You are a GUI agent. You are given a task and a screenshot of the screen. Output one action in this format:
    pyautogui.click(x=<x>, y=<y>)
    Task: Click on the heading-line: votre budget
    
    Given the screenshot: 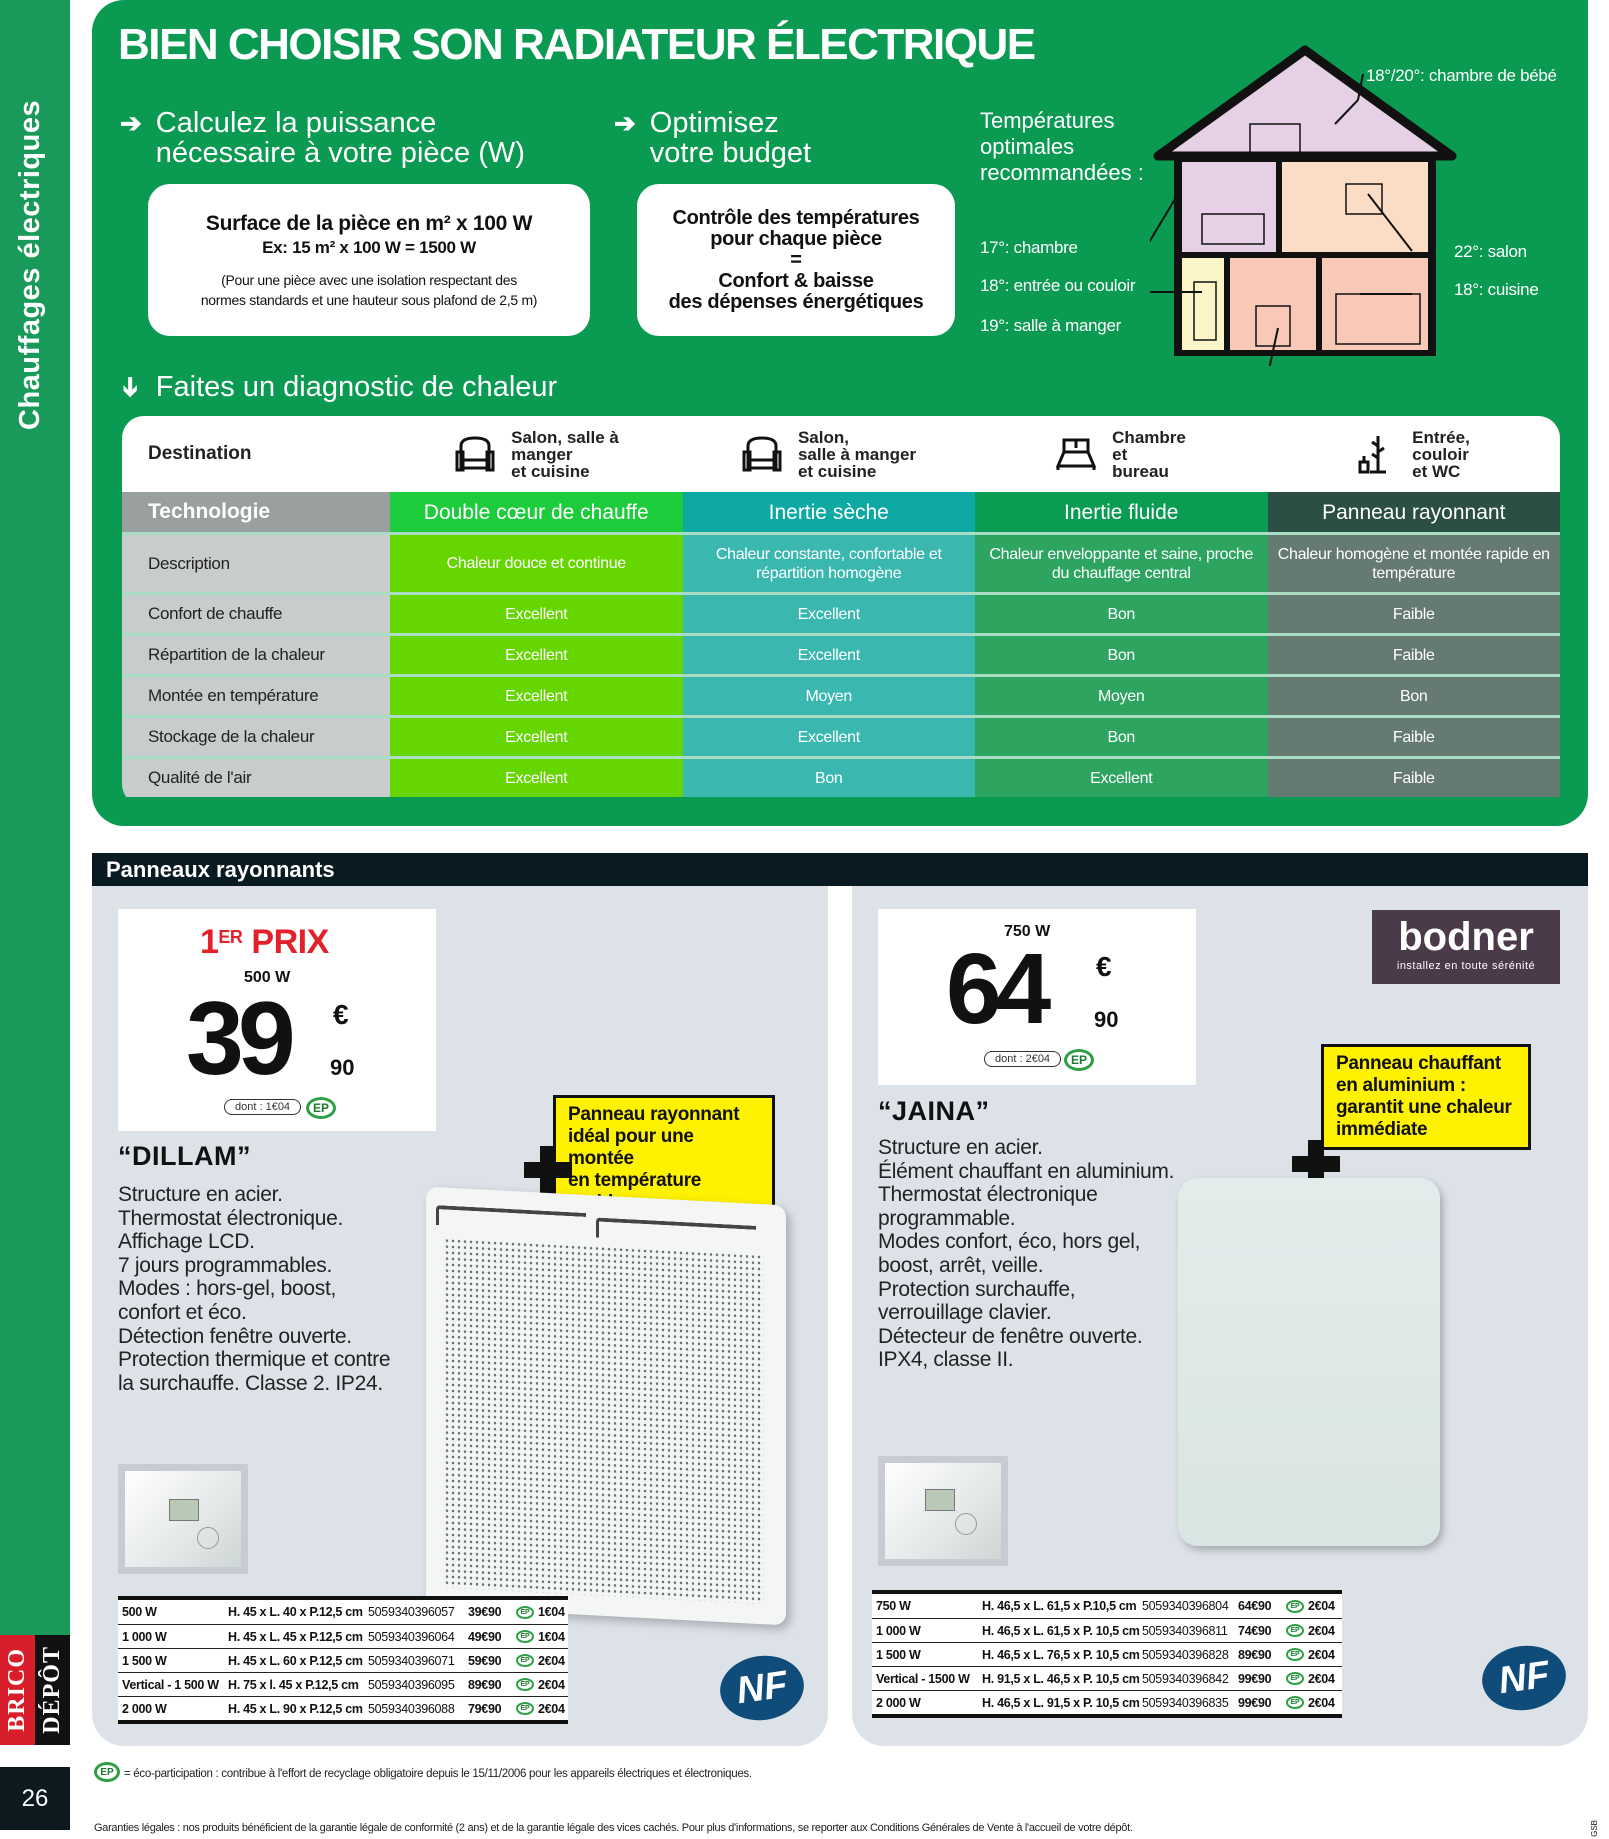 What is the action you would take?
    pyautogui.click(x=730, y=153)
    